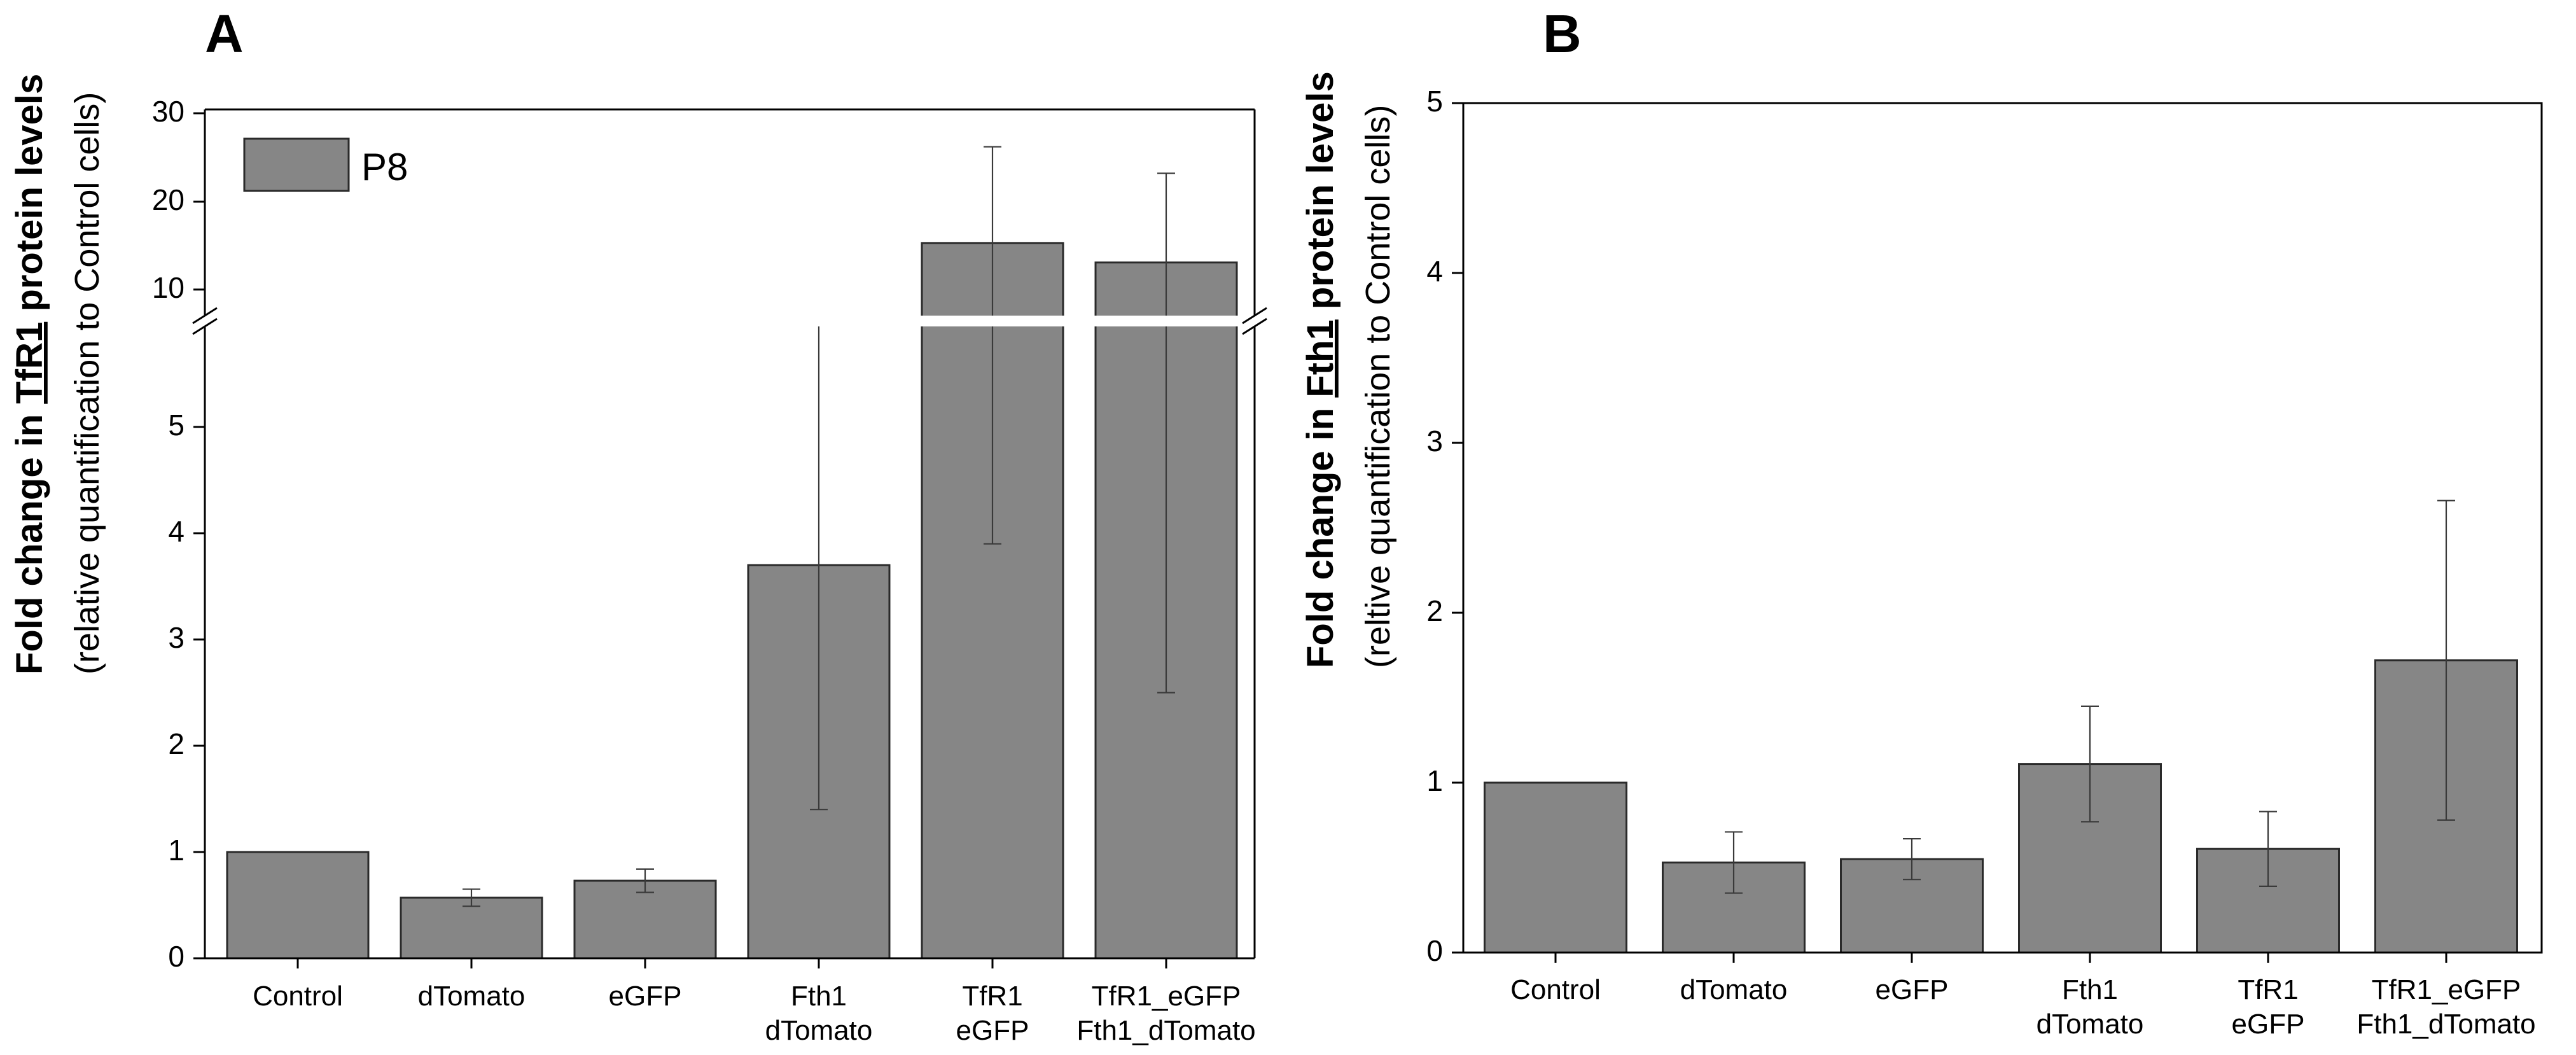  Describe the element at coordinates (168, 287) in the screenshot. I see `y-tick-label-a-10: 10` at that location.